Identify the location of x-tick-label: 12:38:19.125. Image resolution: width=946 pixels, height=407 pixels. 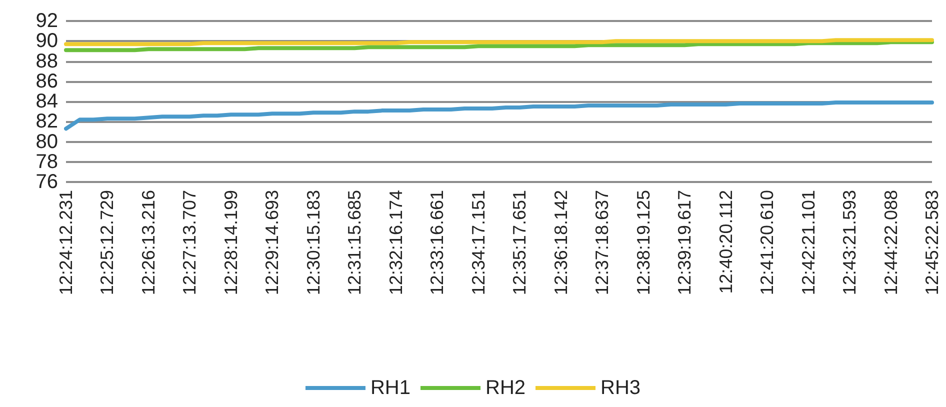
(643, 243).